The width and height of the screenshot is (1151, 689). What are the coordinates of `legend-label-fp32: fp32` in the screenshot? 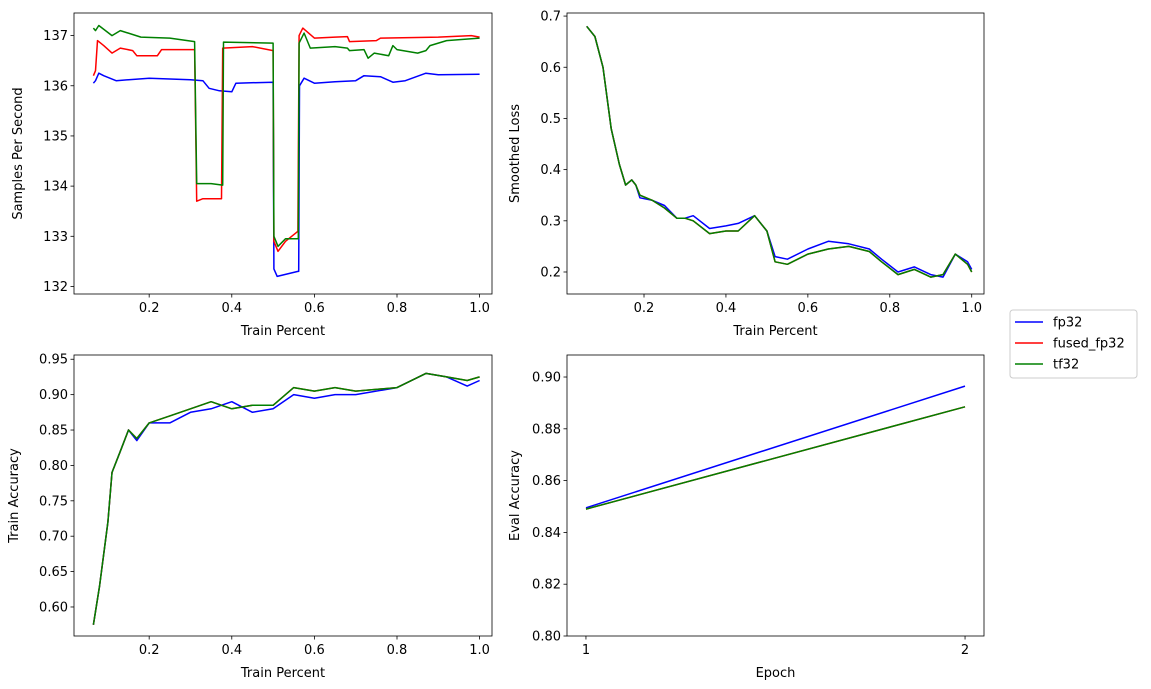 It's located at (1067, 323).